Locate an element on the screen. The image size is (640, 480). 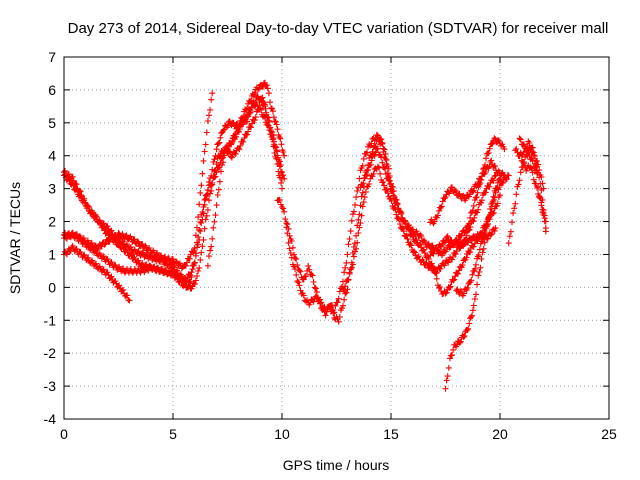
y-tick-label: 7 is located at coordinates (52, 57).